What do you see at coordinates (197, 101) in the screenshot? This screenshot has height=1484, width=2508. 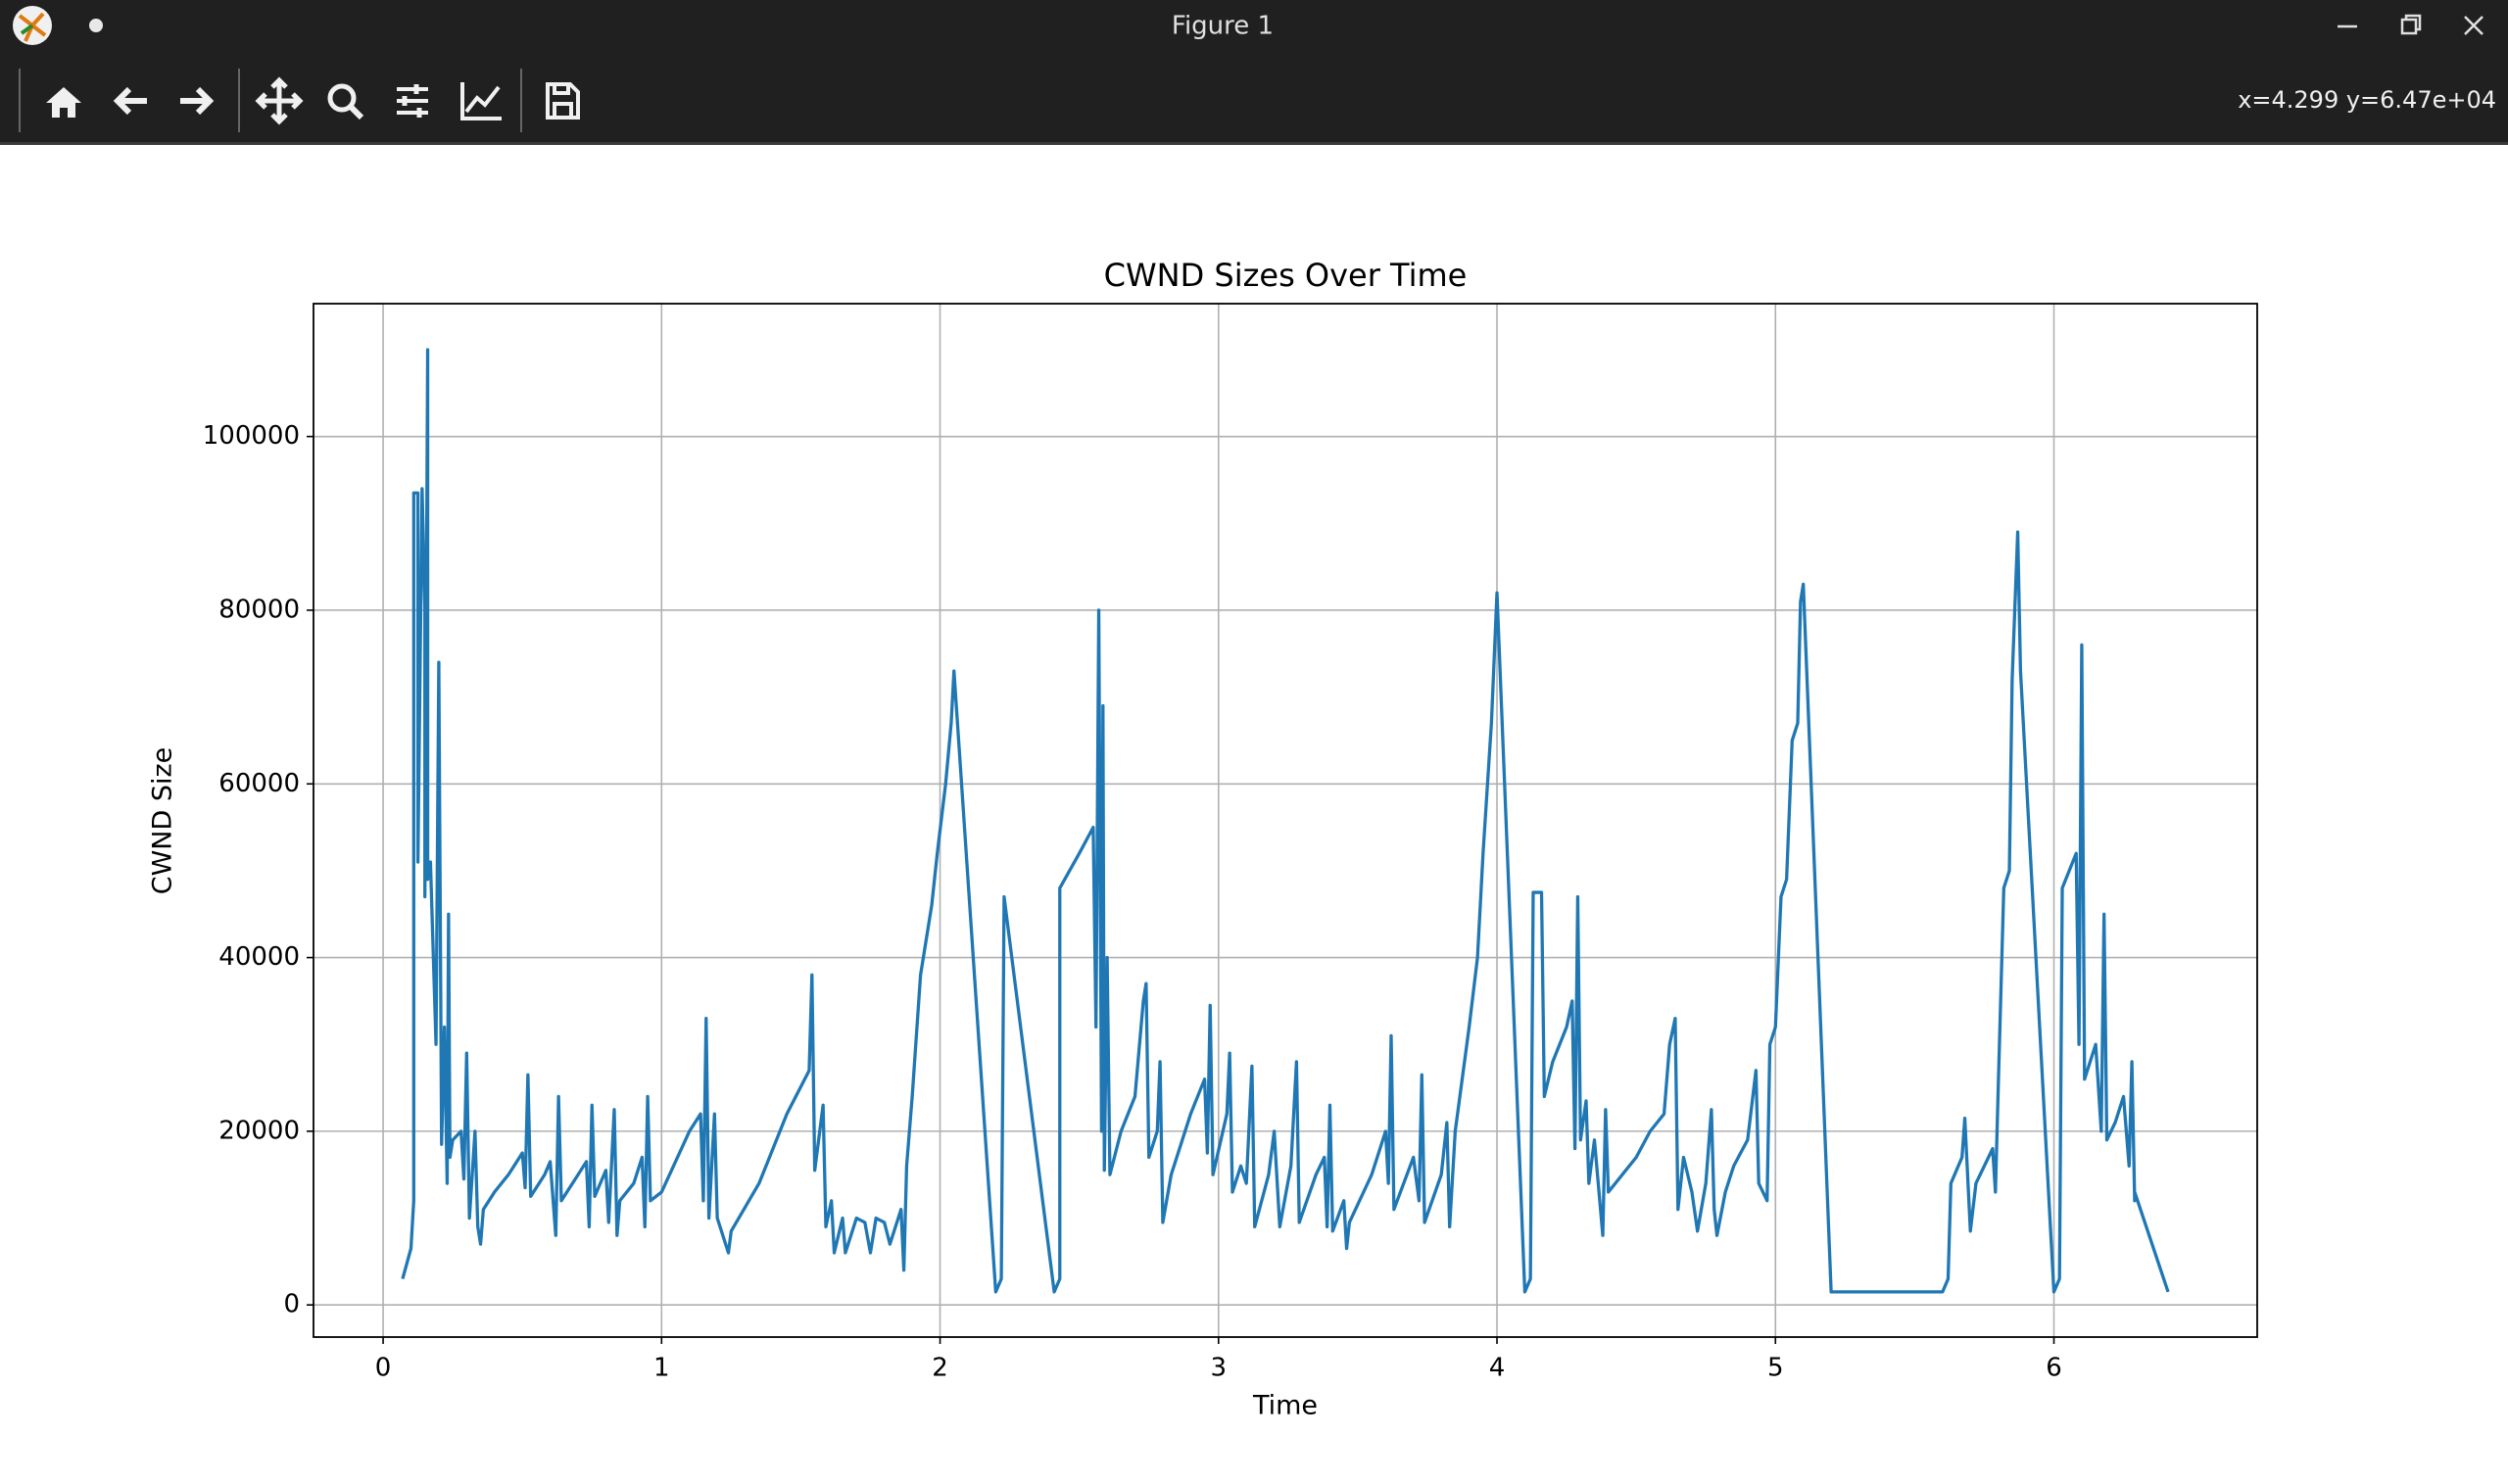 I see `forward-button` at bounding box center [197, 101].